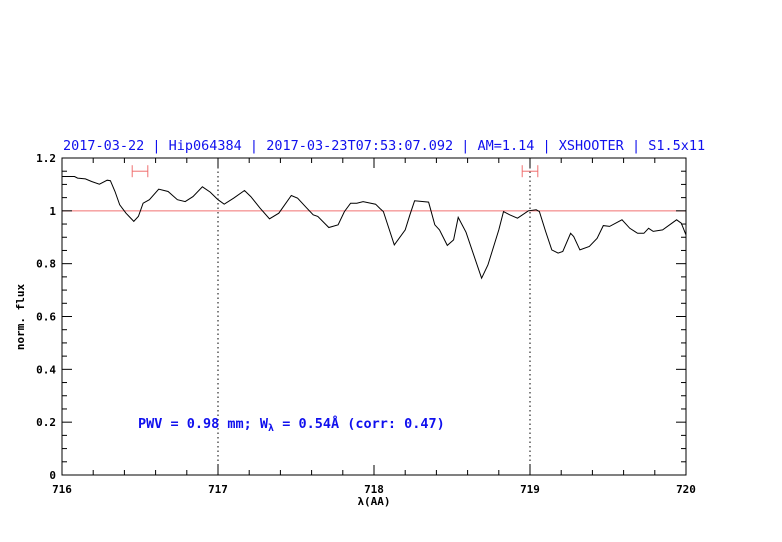 The height and width of the screenshot is (542, 782). Describe the element at coordinates (359, 423) in the screenshot. I see `annotation-suffix: = 0.54Å (corr: 0.47)` at that location.